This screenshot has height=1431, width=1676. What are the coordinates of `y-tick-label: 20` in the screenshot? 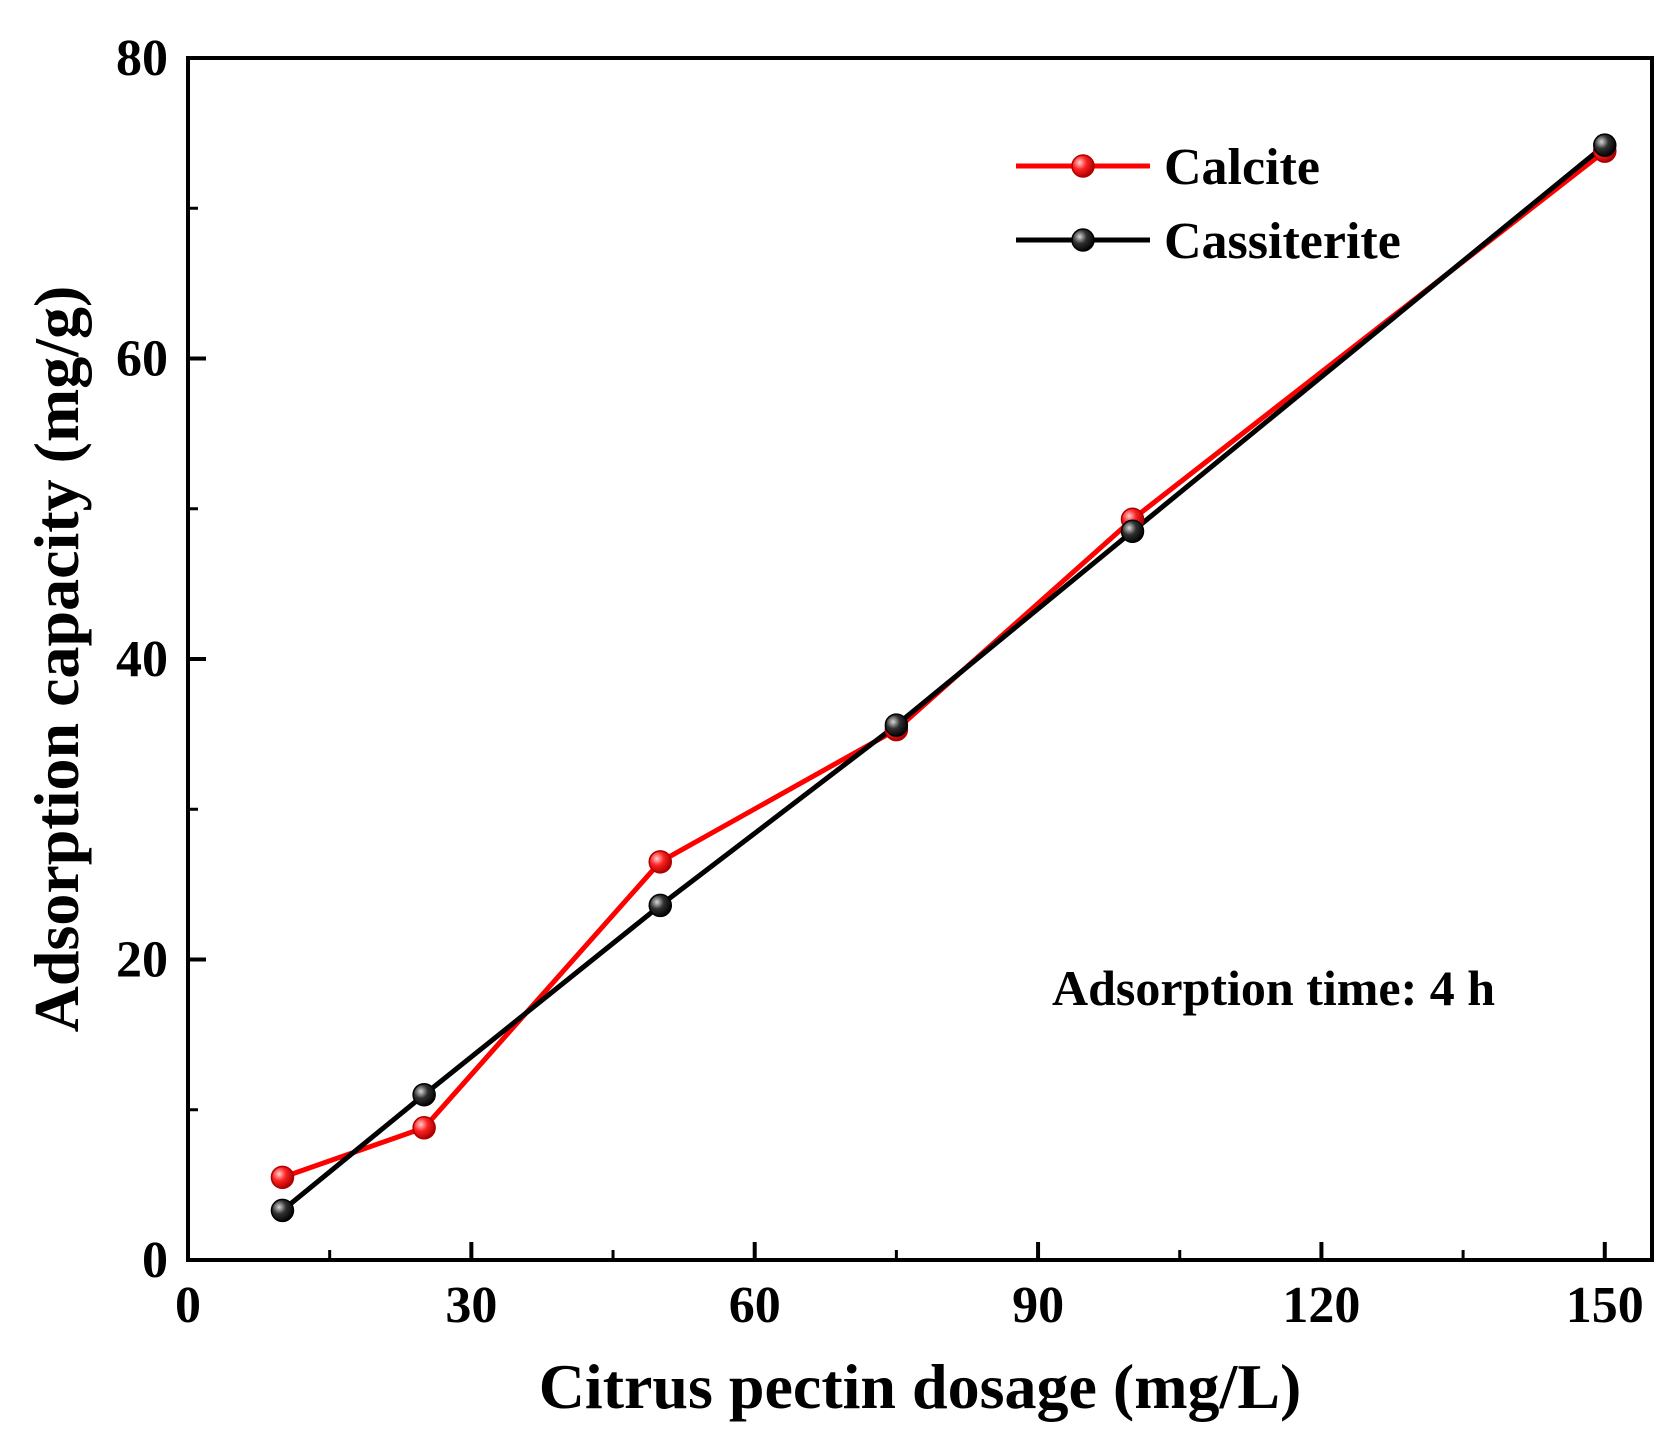 It's located at (142, 960).